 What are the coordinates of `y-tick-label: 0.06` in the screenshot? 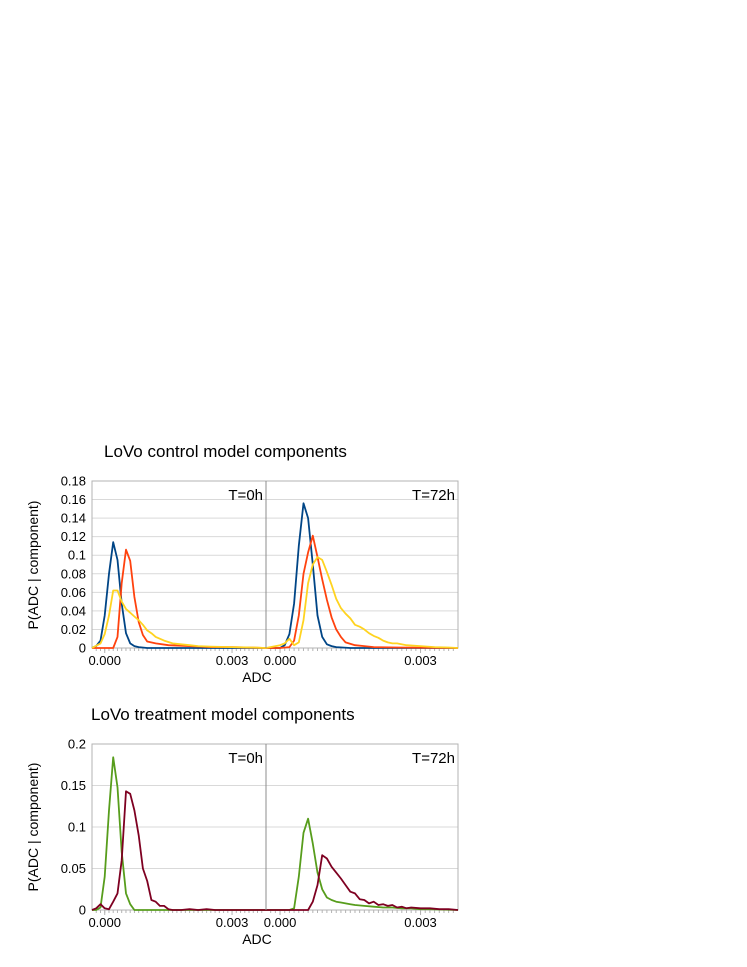 It's located at (73, 592).